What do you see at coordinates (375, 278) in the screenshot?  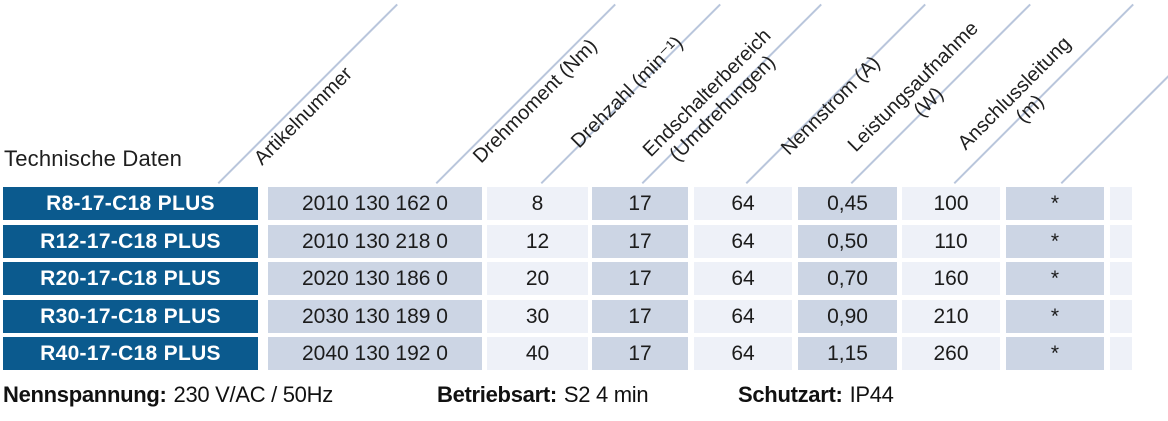 I see `cell-artikelnummer: 2020 130 186 0` at bounding box center [375, 278].